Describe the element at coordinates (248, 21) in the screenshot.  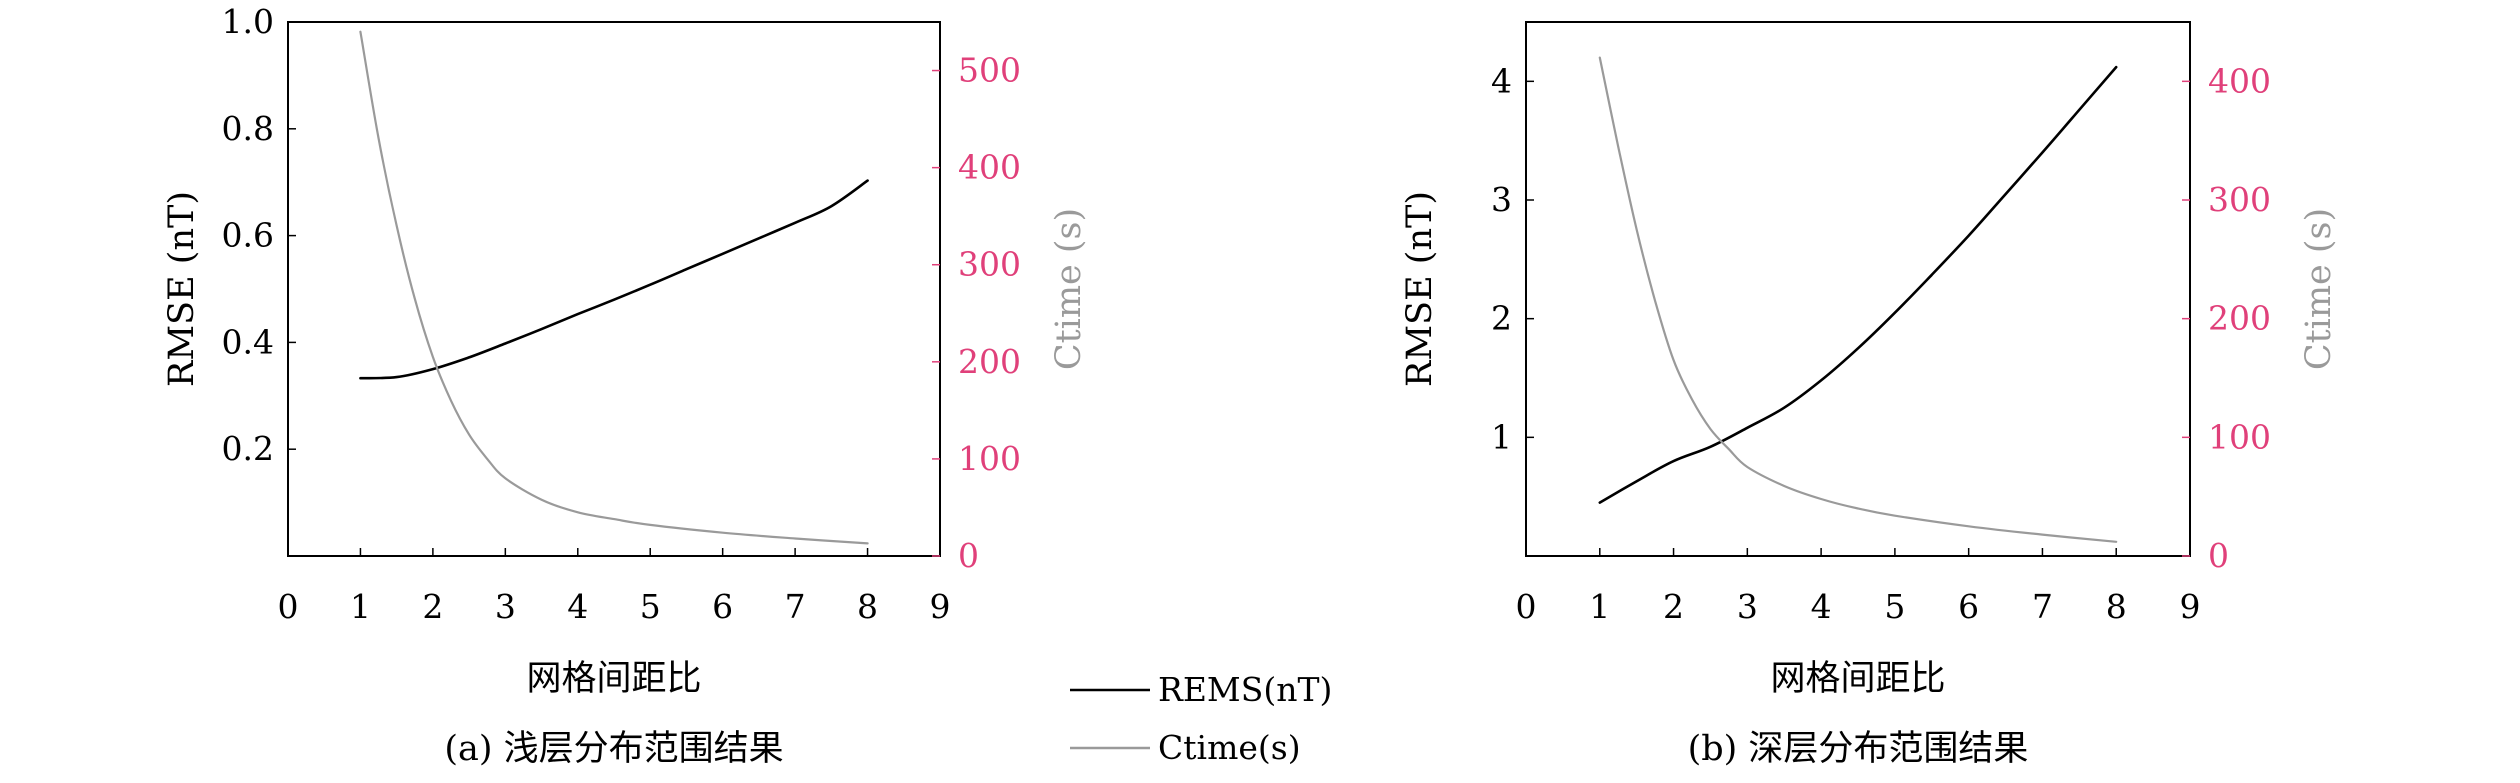
I see `y-tick-label: 1.0` at that location.